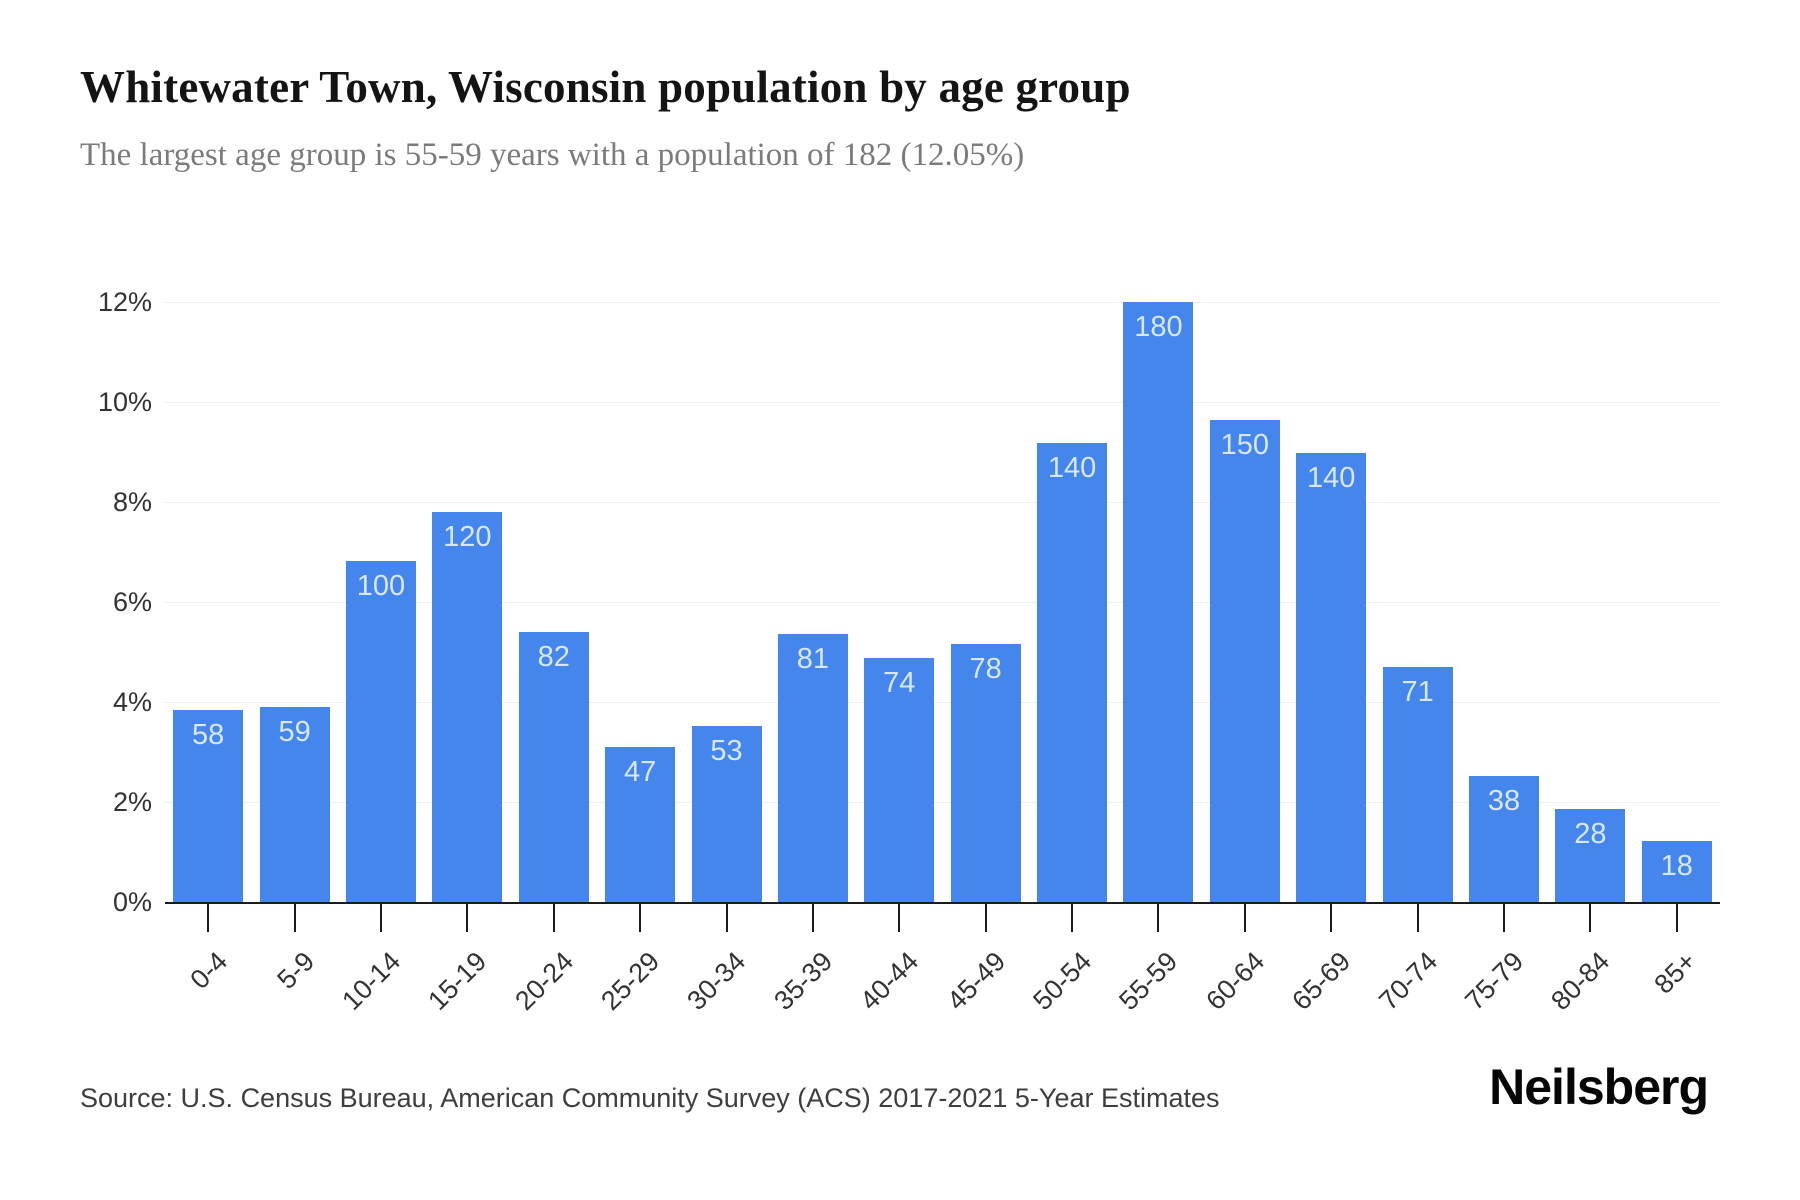 The width and height of the screenshot is (1800, 1200). I want to click on x-axis-label-65-69: 65-69, so click(1321, 981).